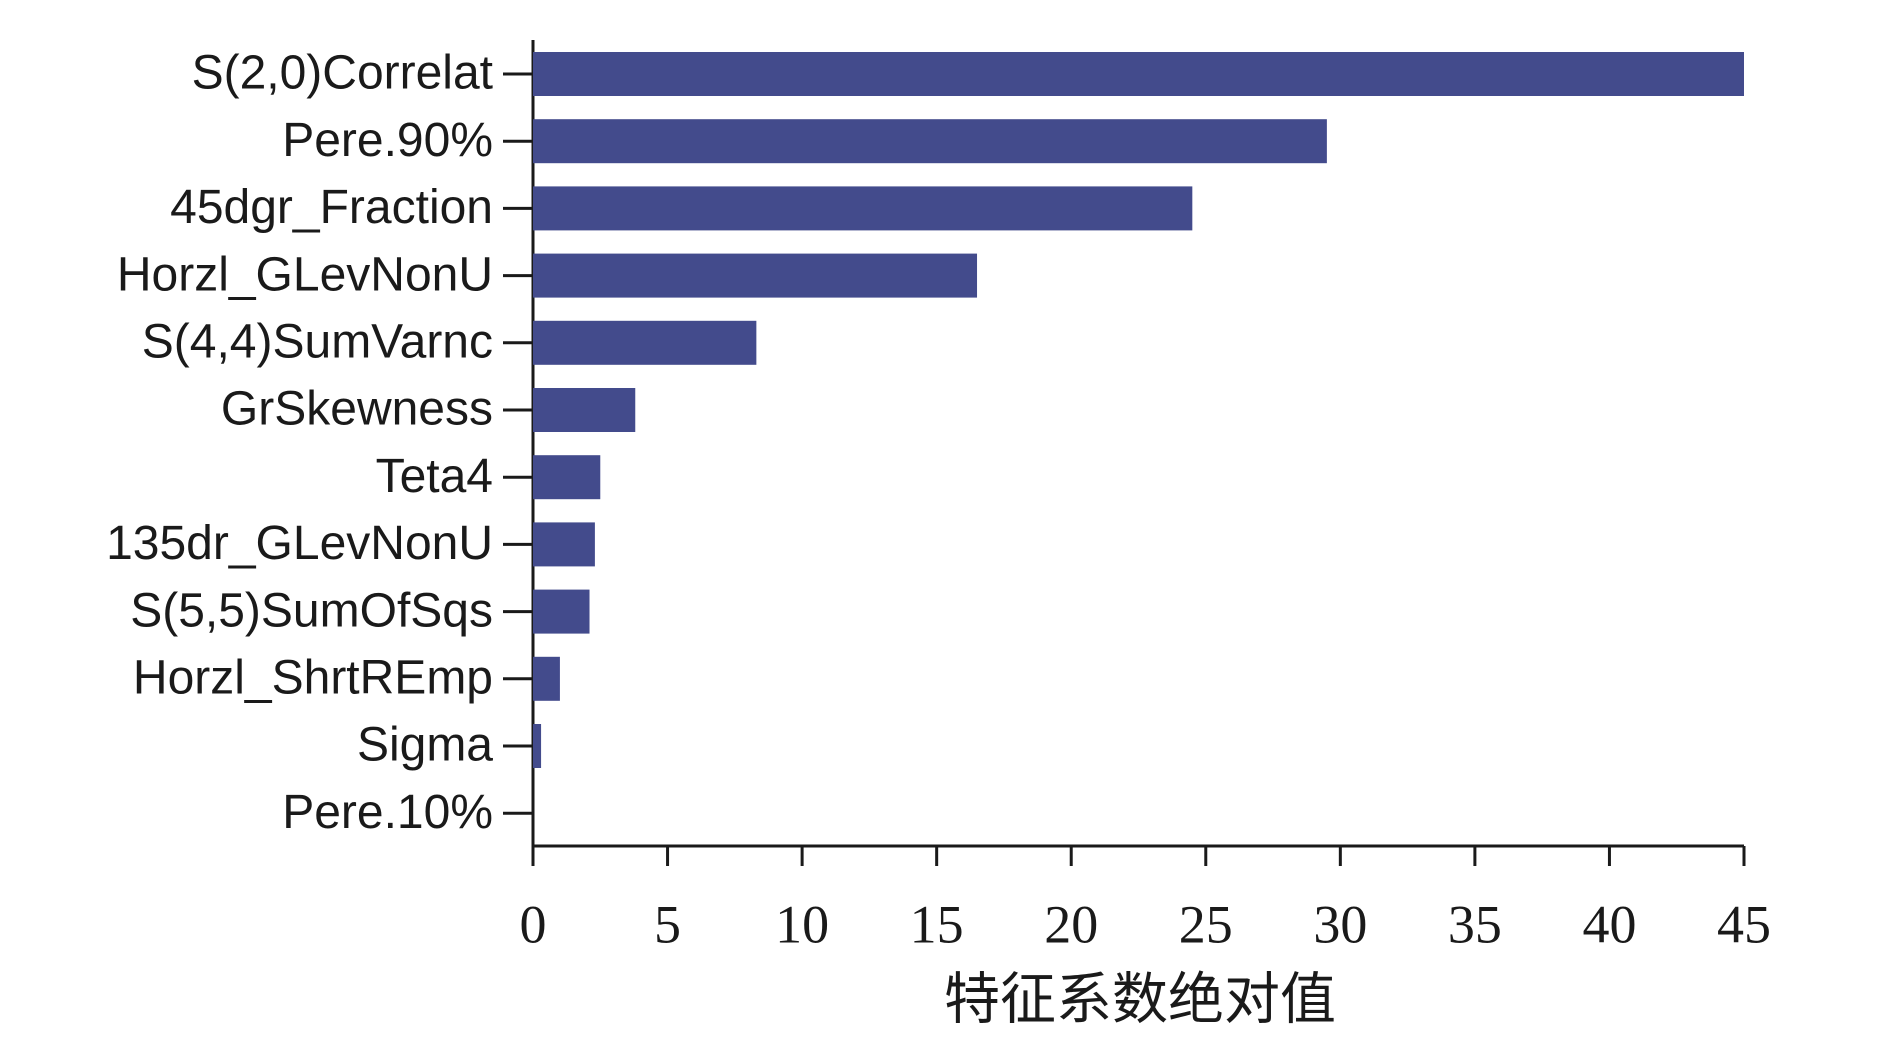  What do you see at coordinates (425, 745) in the screenshot?
I see `y-tick-label: Sigma` at bounding box center [425, 745].